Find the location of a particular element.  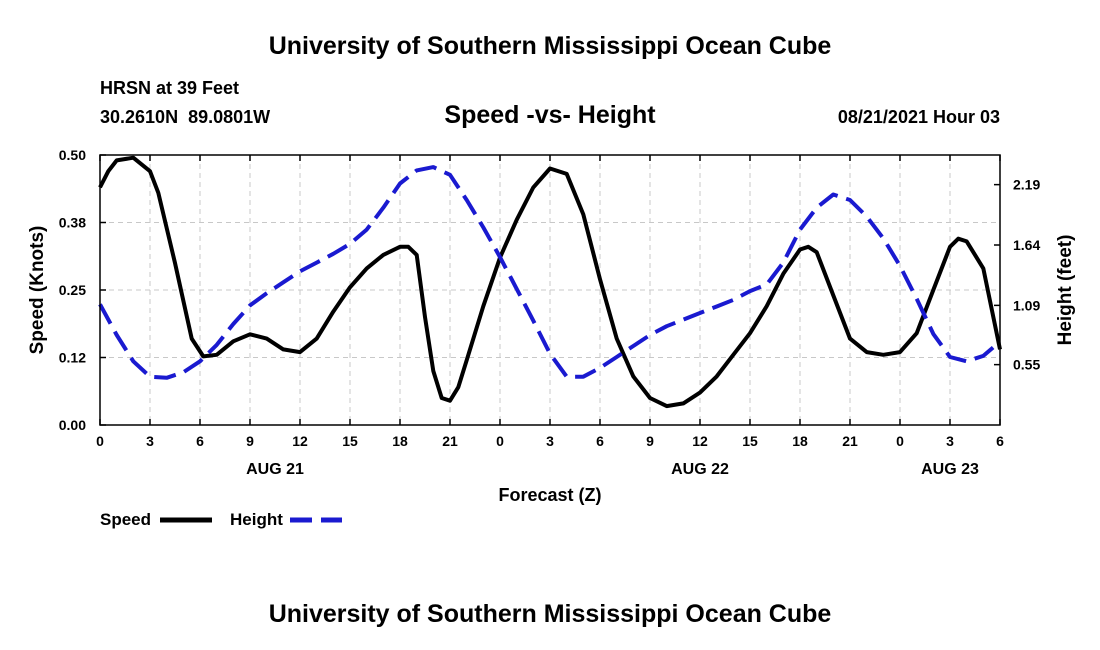

station-name: HRSN at 39 Feet is located at coordinates (170, 88).